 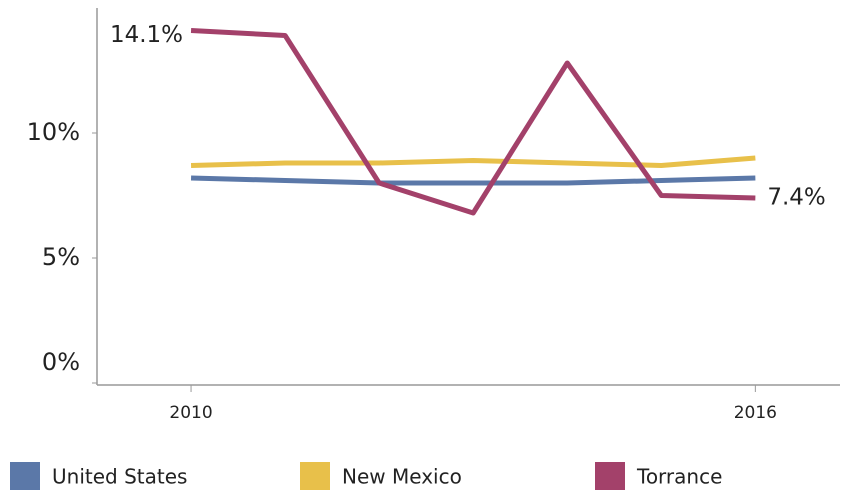 What do you see at coordinates (61, 257) in the screenshot?
I see `y-tick-label: 5%` at bounding box center [61, 257].